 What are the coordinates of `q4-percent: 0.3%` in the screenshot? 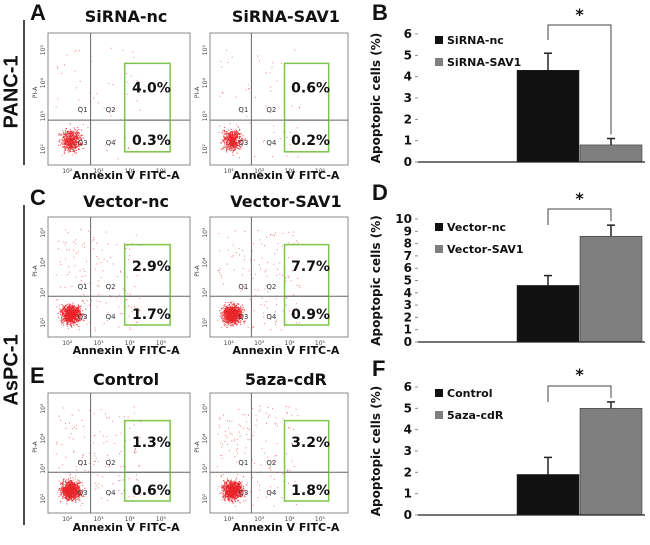 It's located at (151, 141).